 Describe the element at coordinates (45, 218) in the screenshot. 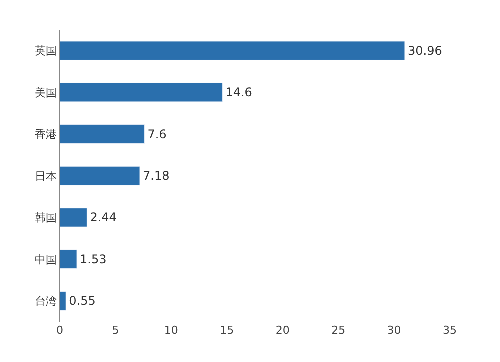

I see `y-tick-label: 韩国` at that location.